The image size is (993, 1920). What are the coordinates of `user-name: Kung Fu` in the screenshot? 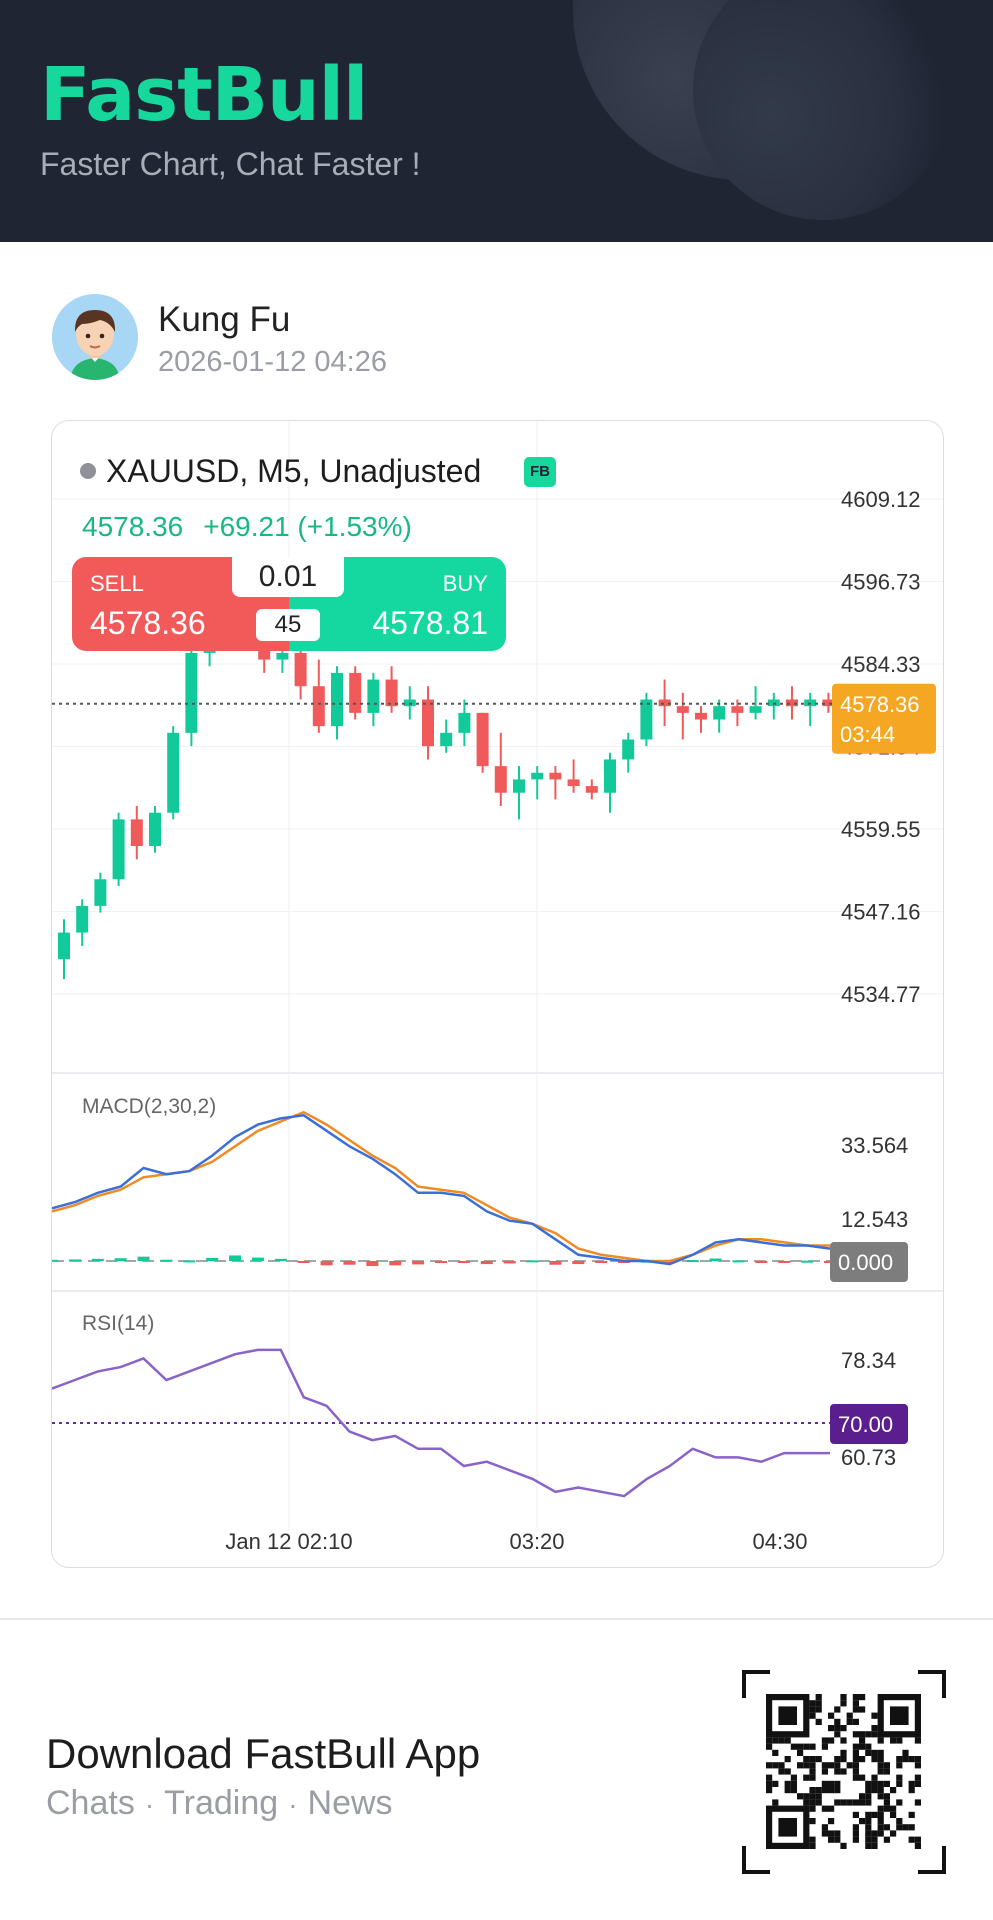 It's located at (224, 319).